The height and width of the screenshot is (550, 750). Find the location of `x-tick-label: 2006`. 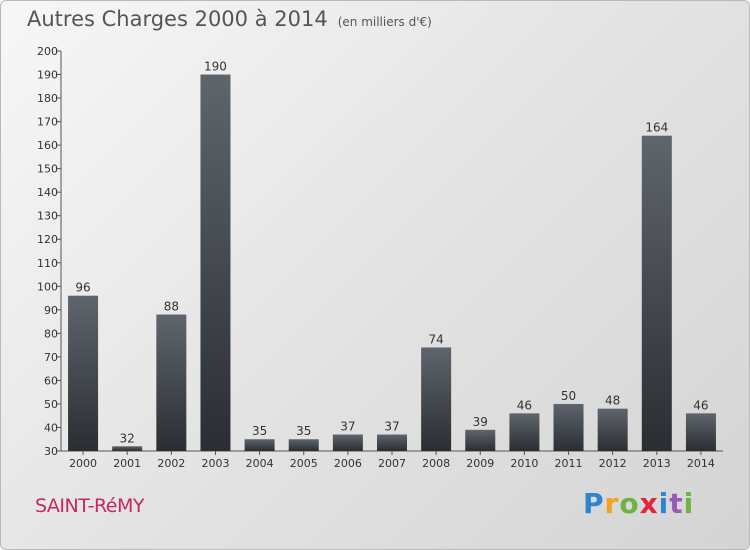

x-tick-label: 2006 is located at coordinates (348, 463).